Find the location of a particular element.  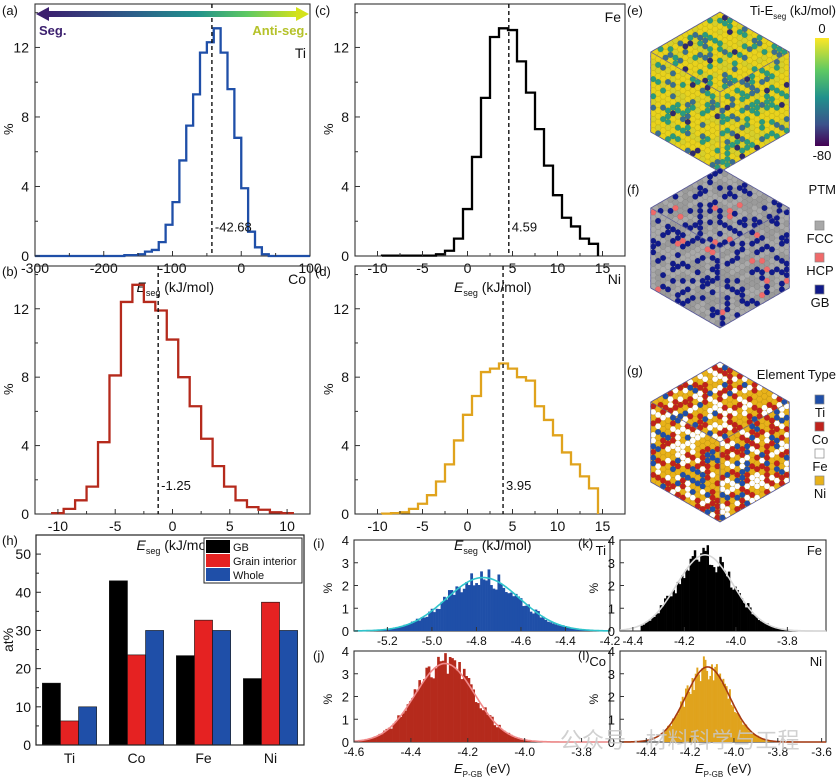

anti-segregation-label: Anti-seg. is located at coordinates (280, 30).